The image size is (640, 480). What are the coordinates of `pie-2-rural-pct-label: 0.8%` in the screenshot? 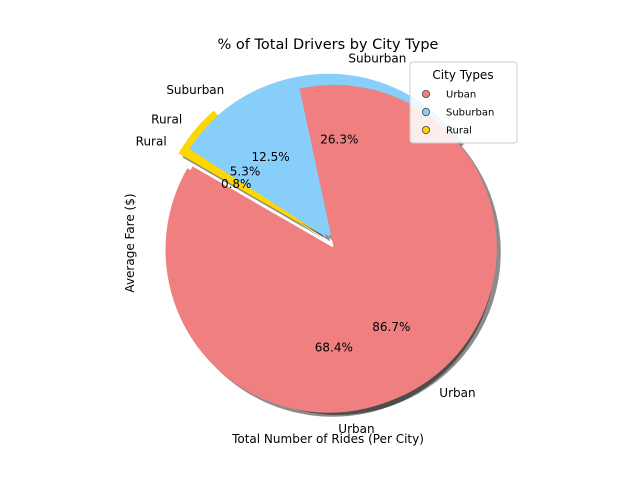 It's located at (236, 184).